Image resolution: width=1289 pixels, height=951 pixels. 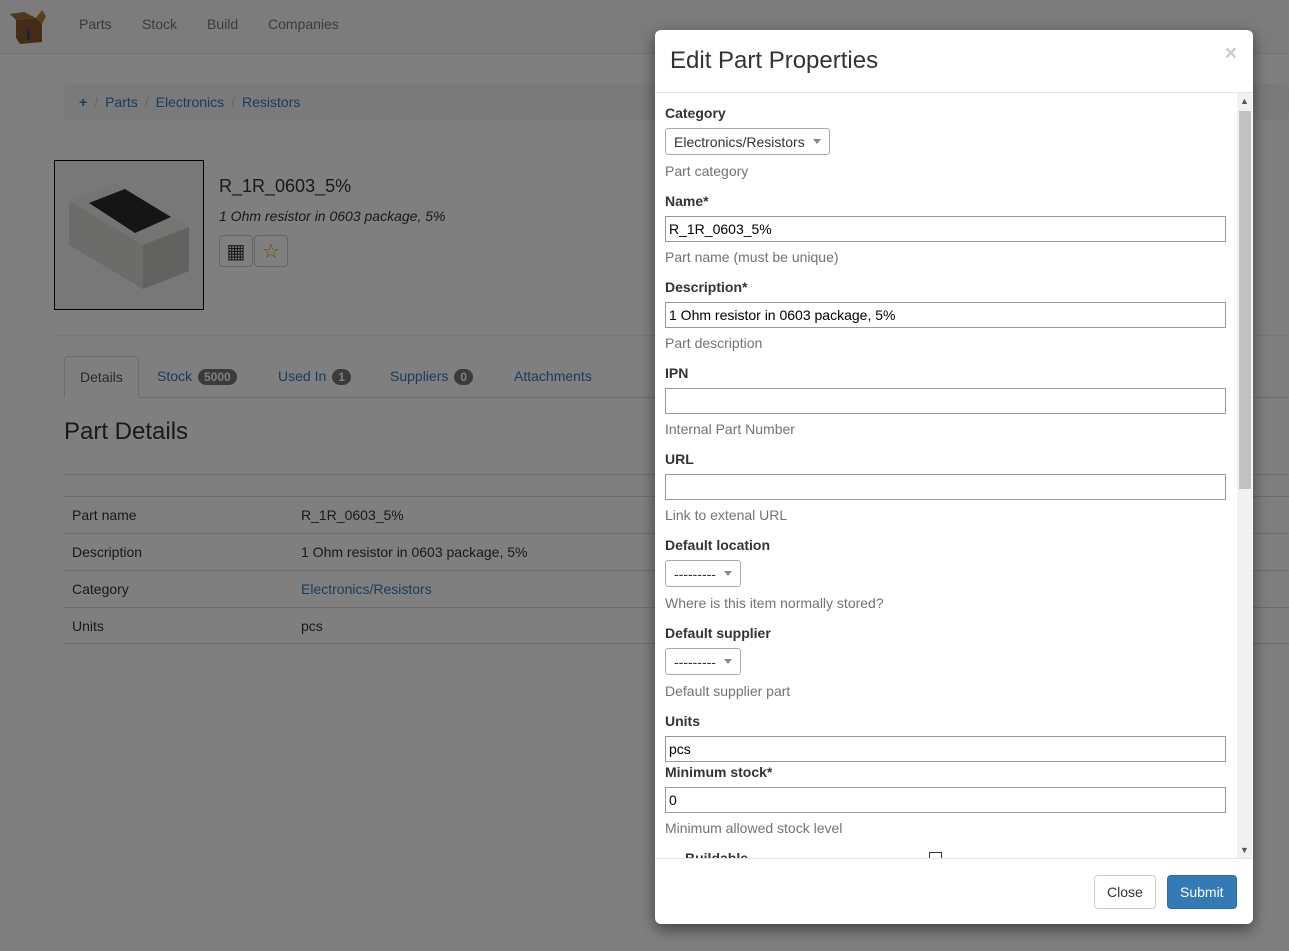 What do you see at coordinates (677, 373) in the screenshot?
I see `ipn-label: IPN` at bounding box center [677, 373].